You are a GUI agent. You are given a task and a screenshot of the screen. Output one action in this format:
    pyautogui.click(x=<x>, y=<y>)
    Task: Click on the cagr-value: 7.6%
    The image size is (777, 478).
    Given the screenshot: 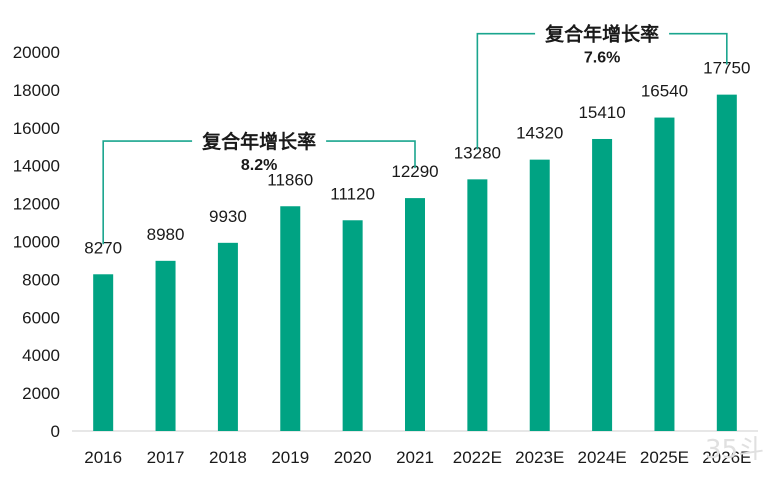 What is the action you would take?
    pyautogui.click(x=602, y=58)
    